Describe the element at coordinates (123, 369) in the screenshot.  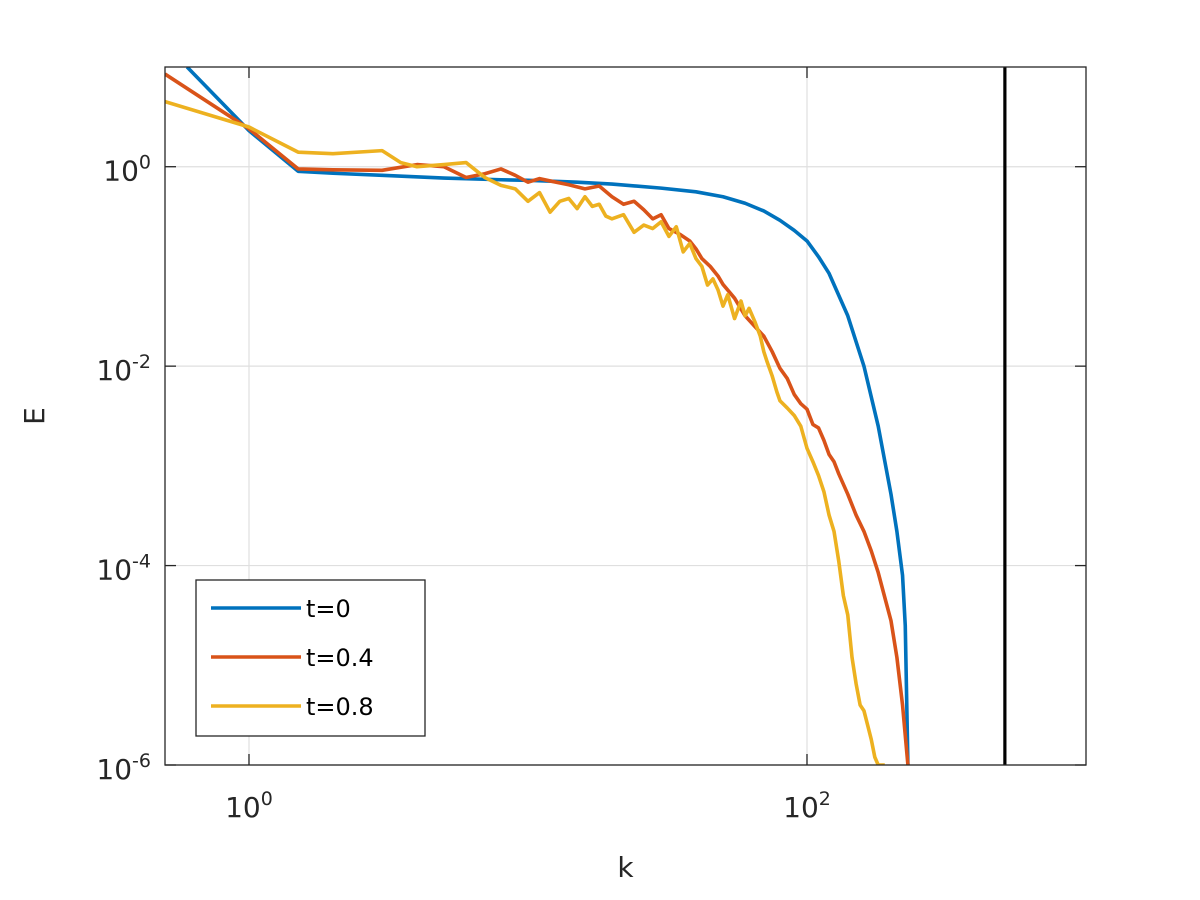
I see `y-tick-label: 10⁻²` at that location.